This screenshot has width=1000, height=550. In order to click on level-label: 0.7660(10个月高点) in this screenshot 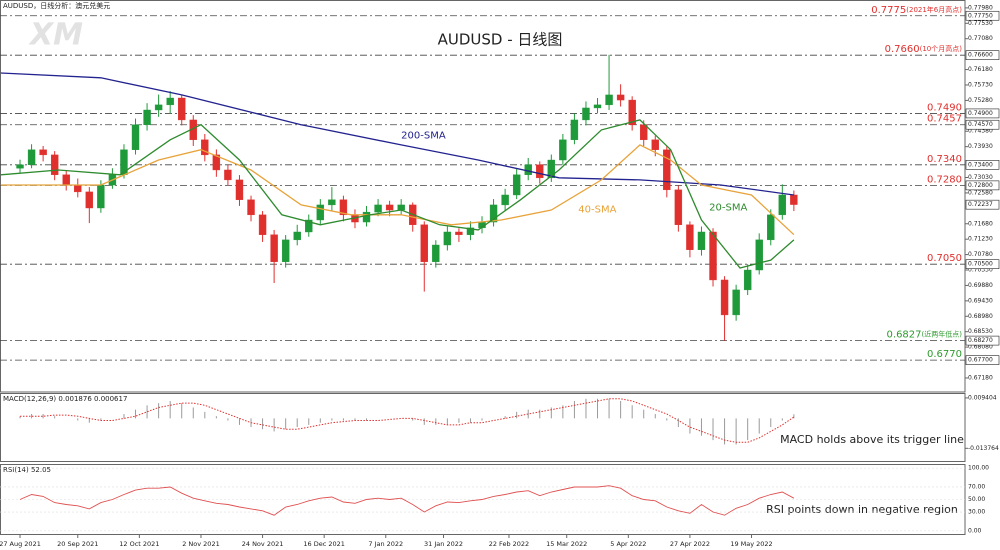, I will do `click(924, 49)`.